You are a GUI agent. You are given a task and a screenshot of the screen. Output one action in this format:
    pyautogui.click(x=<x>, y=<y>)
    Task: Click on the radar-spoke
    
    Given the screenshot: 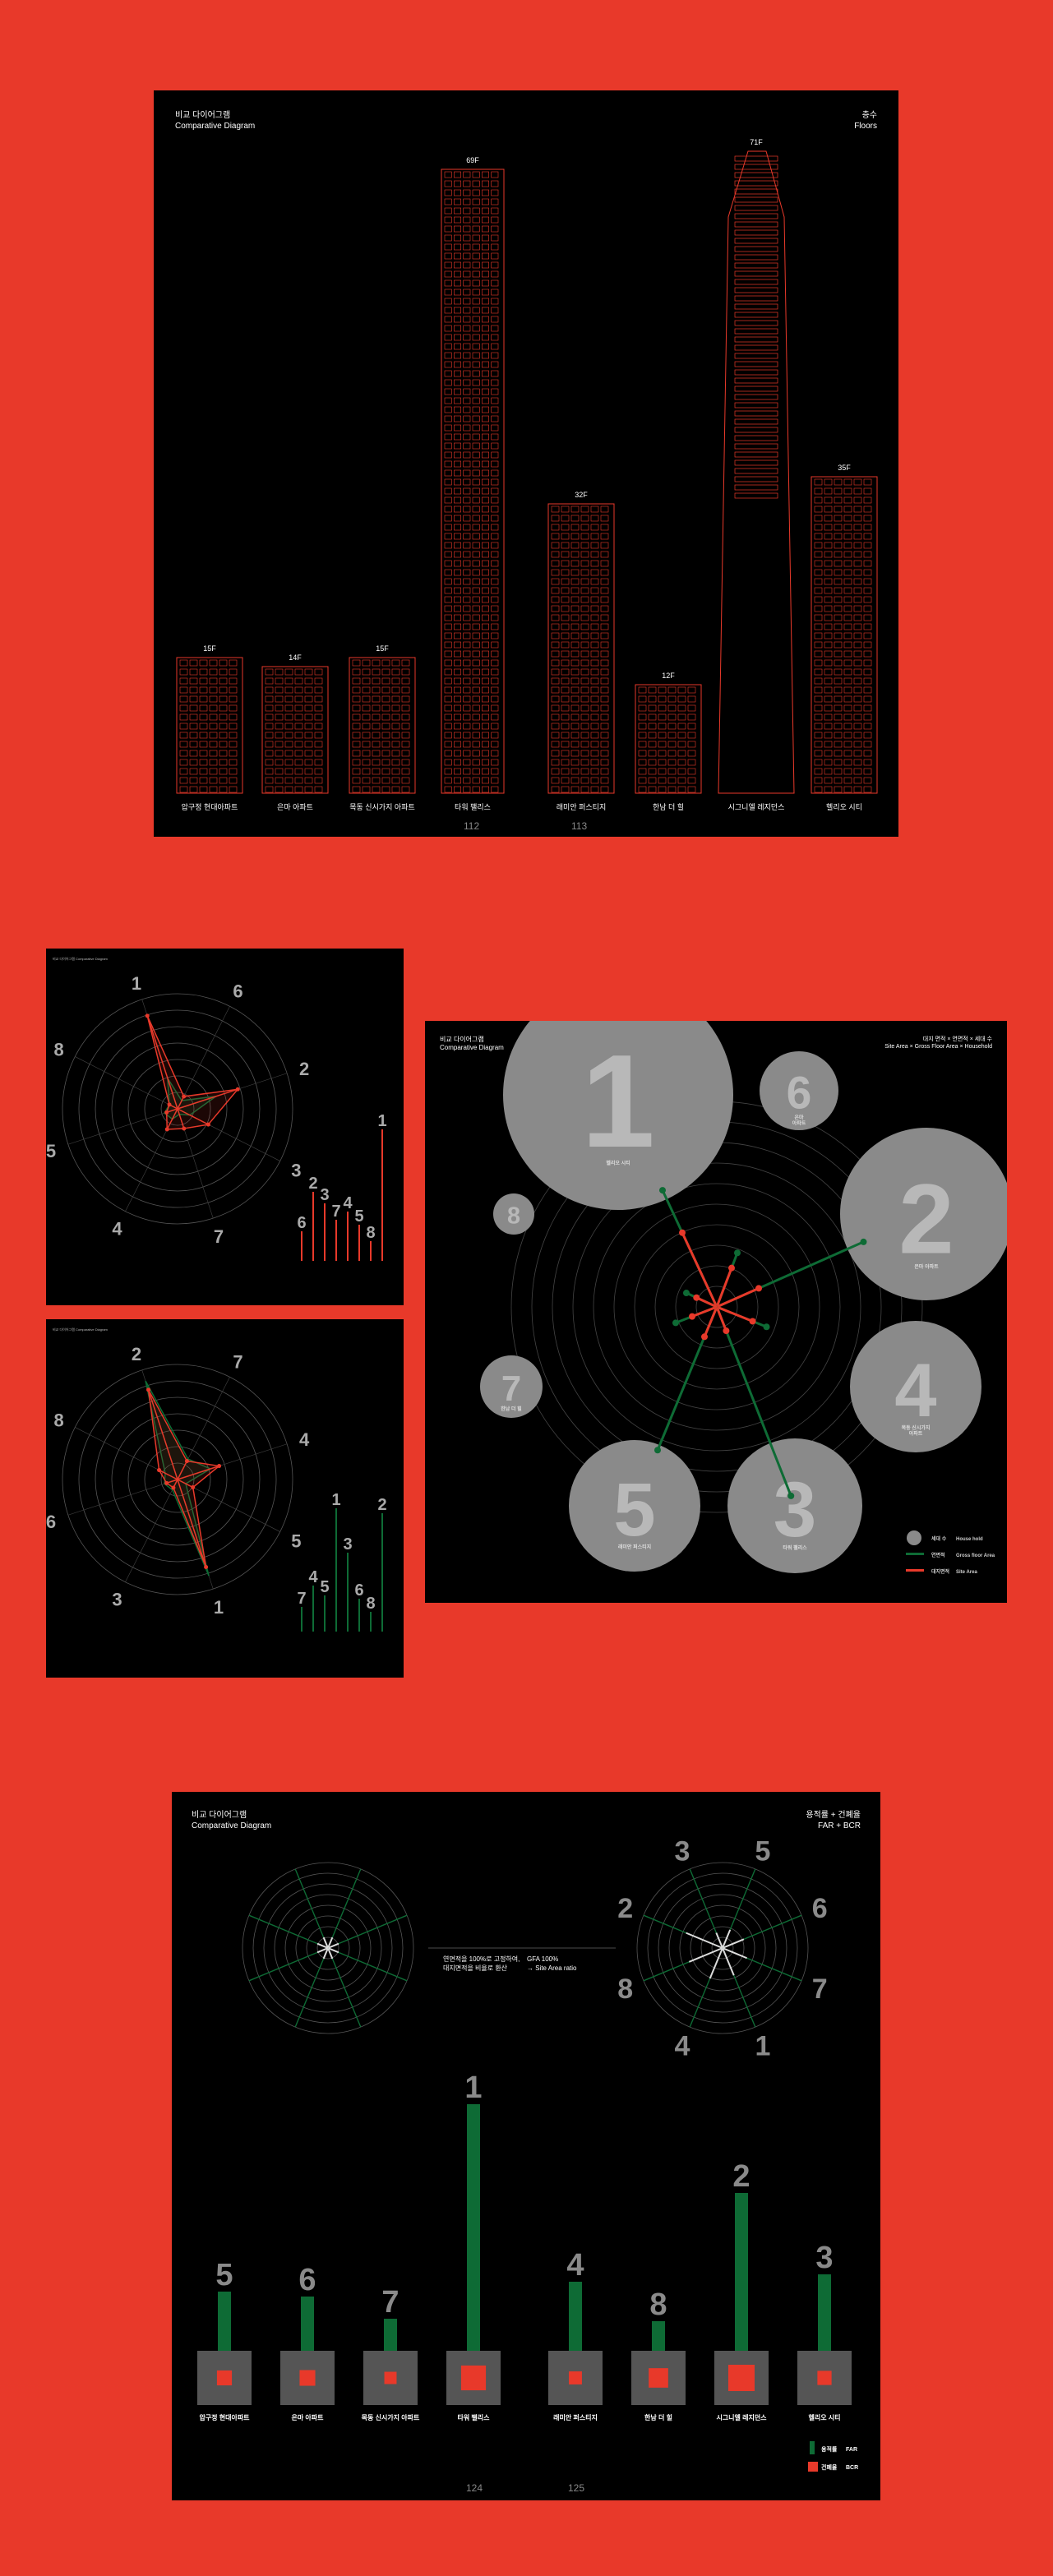 What is the action you would take?
    pyautogui.click(x=203, y=1058)
    